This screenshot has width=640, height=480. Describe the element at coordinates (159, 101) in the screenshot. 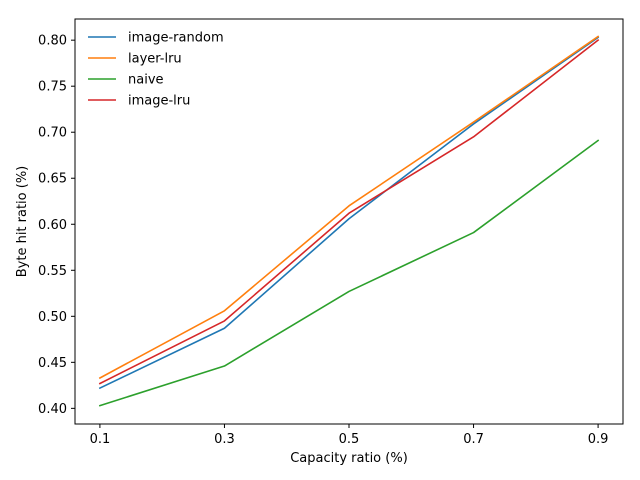

I see `legend-label-image-lru: image-lru` at that location.